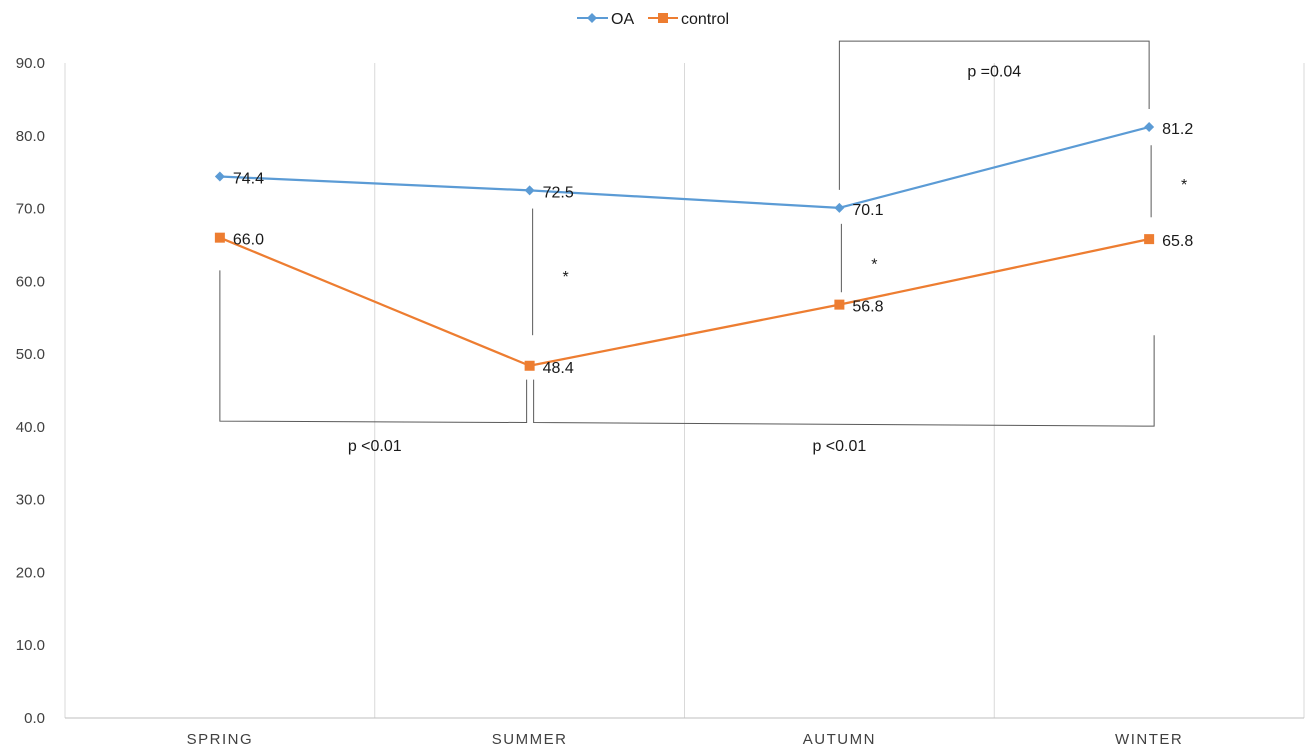 This screenshot has width=1309, height=747. Describe the element at coordinates (529, 190) in the screenshot. I see `point-oa-summer` at that location.